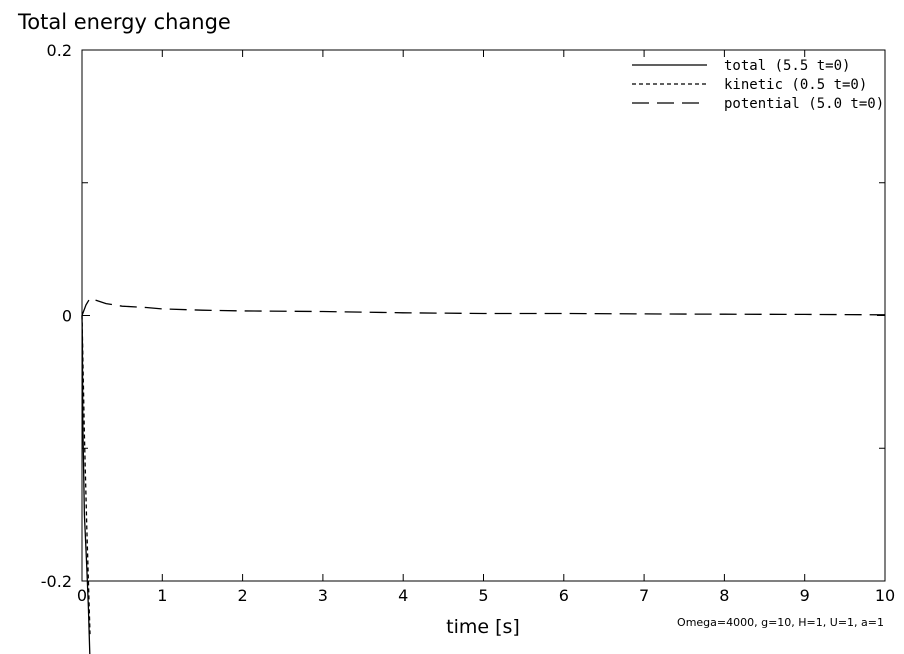 The width and height of the screenshot is (904, 654). I want to click on chart-title: Total energy change, so click(124, 22).